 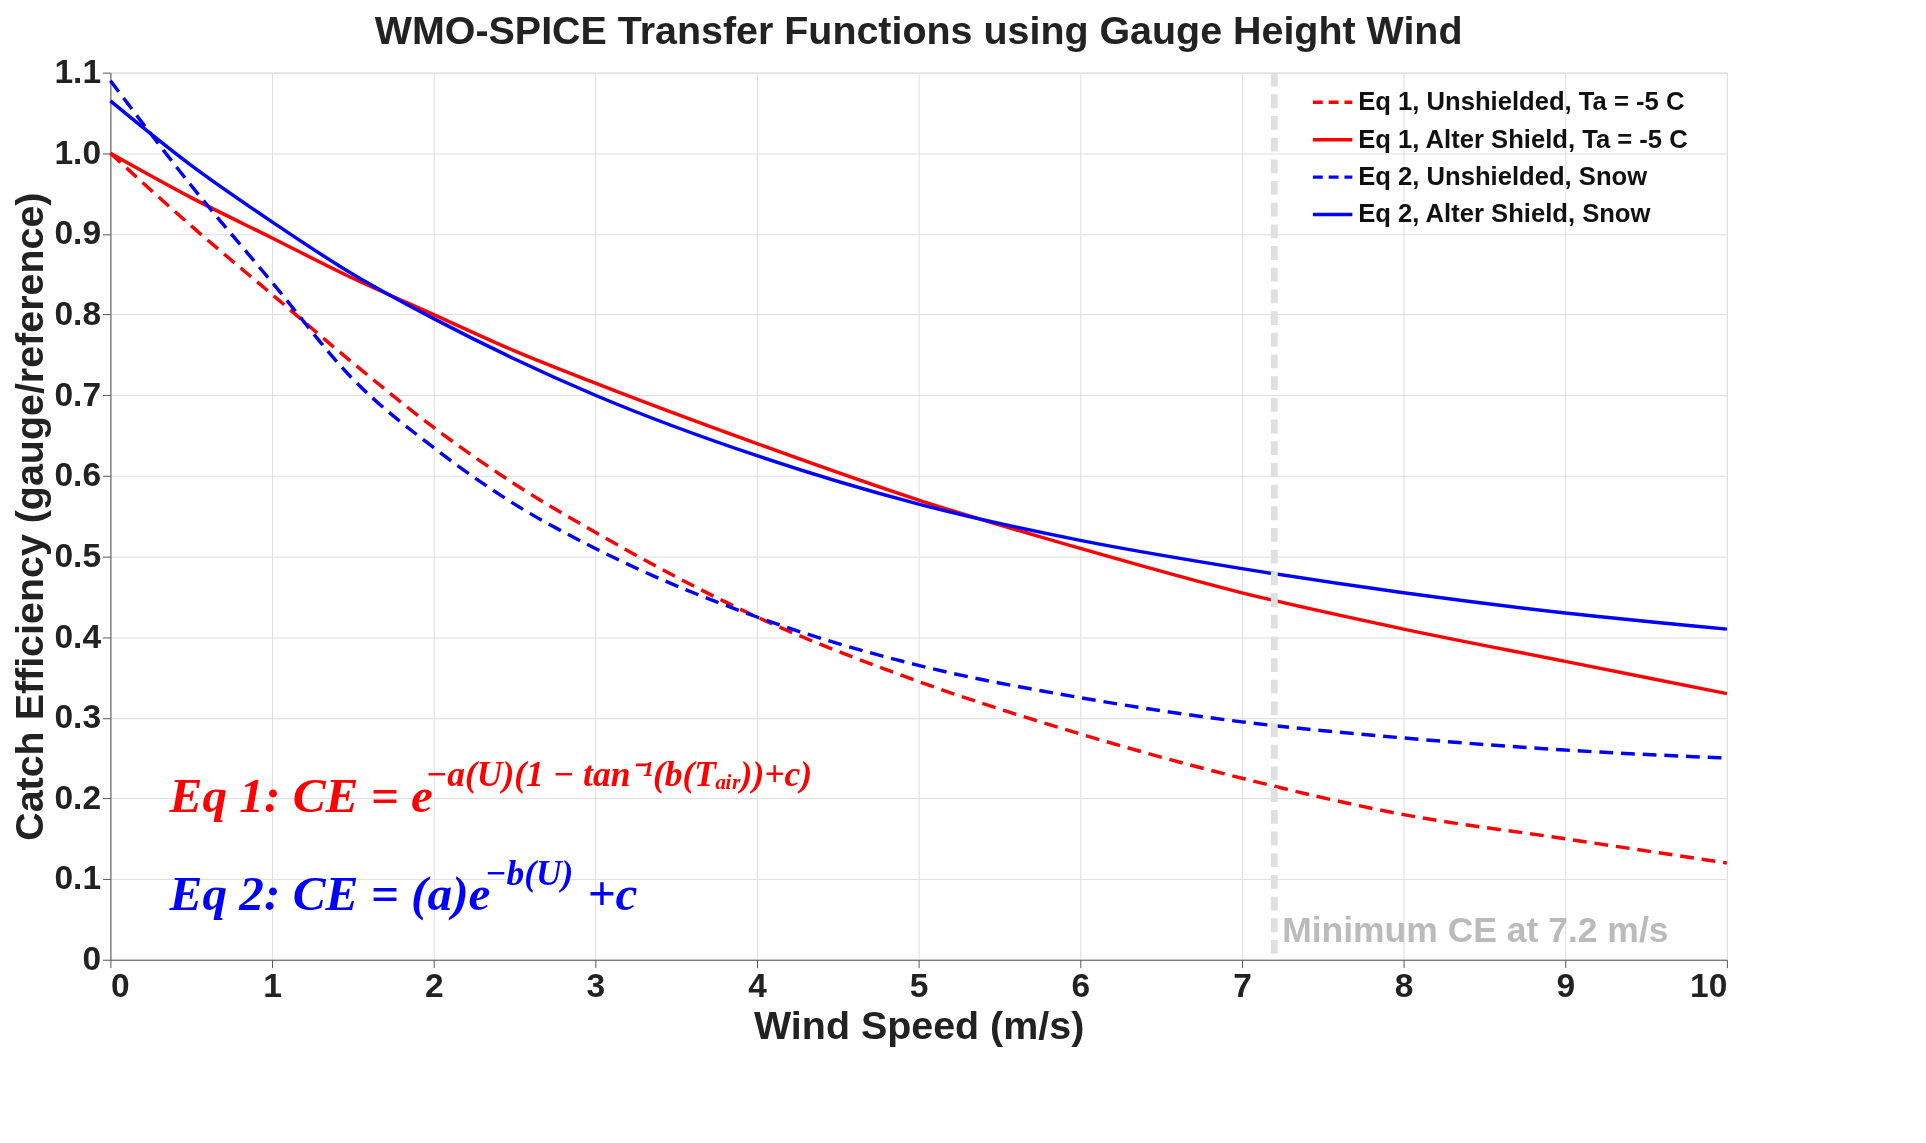 I want to click on y-tick-label: 0.9, so click(x=78, y=233).